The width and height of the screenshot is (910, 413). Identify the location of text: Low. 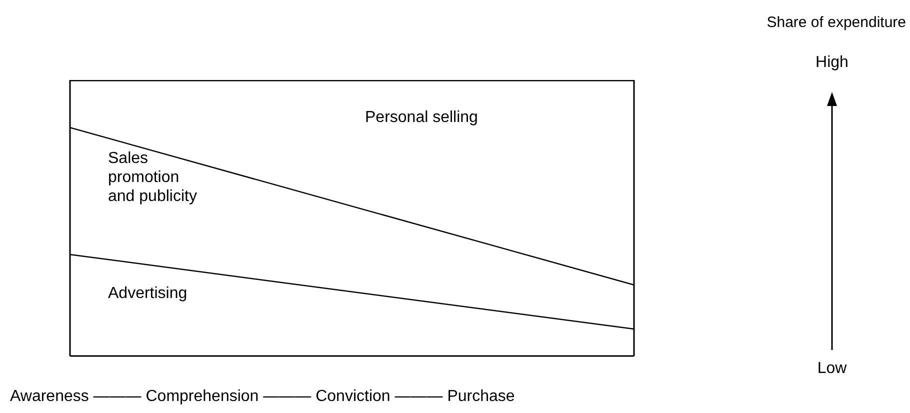
(832, 369).